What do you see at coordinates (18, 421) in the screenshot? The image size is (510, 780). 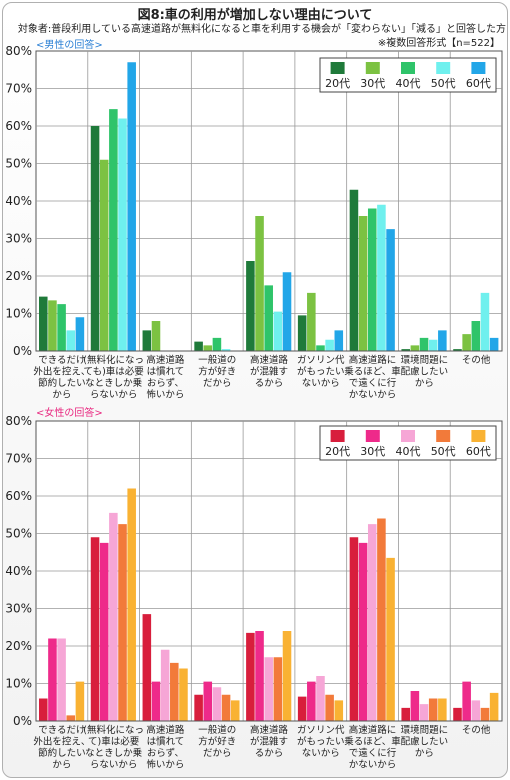 I see `y-tick-label: 80%` at bounding box center [18, 421].